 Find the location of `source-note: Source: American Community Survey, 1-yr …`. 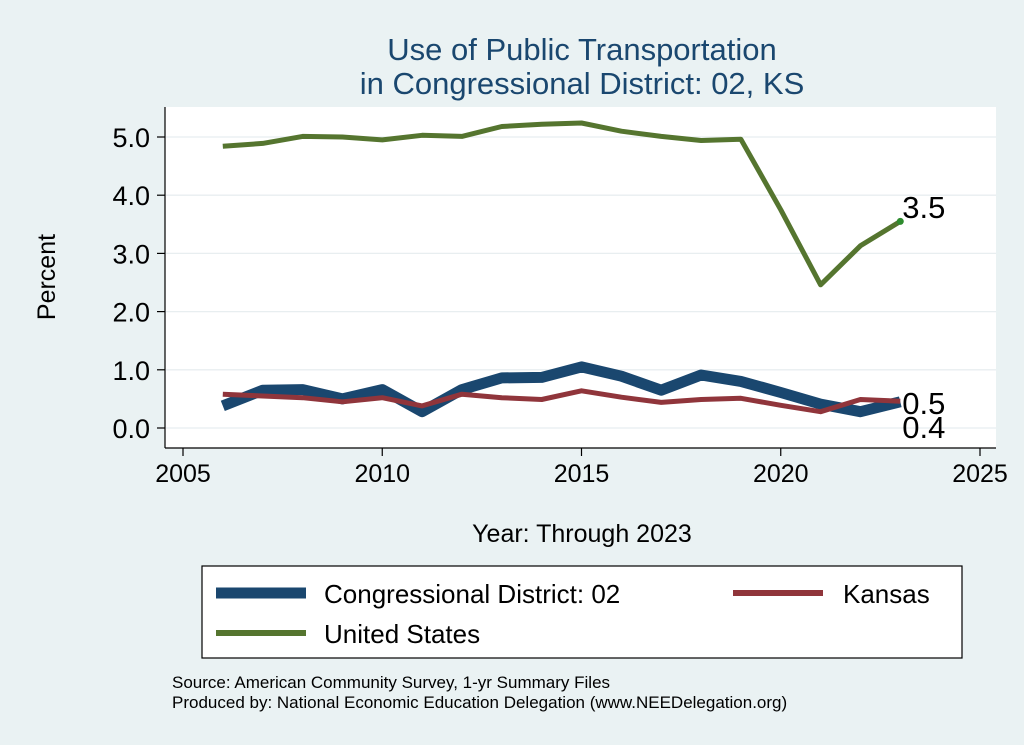

source-note: Source: American Community Survey, 1-yr … is located at coordinates (391, 682).